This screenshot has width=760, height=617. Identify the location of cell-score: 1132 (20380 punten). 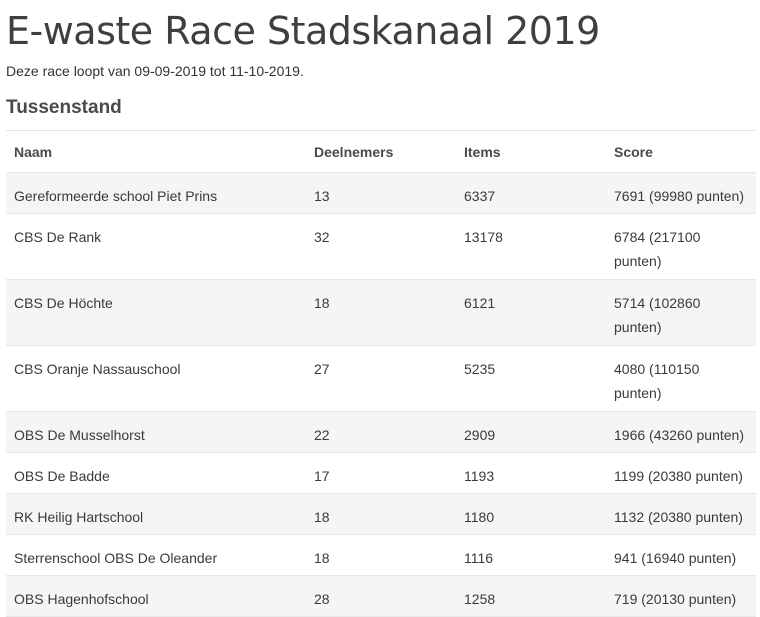
(681, 514).